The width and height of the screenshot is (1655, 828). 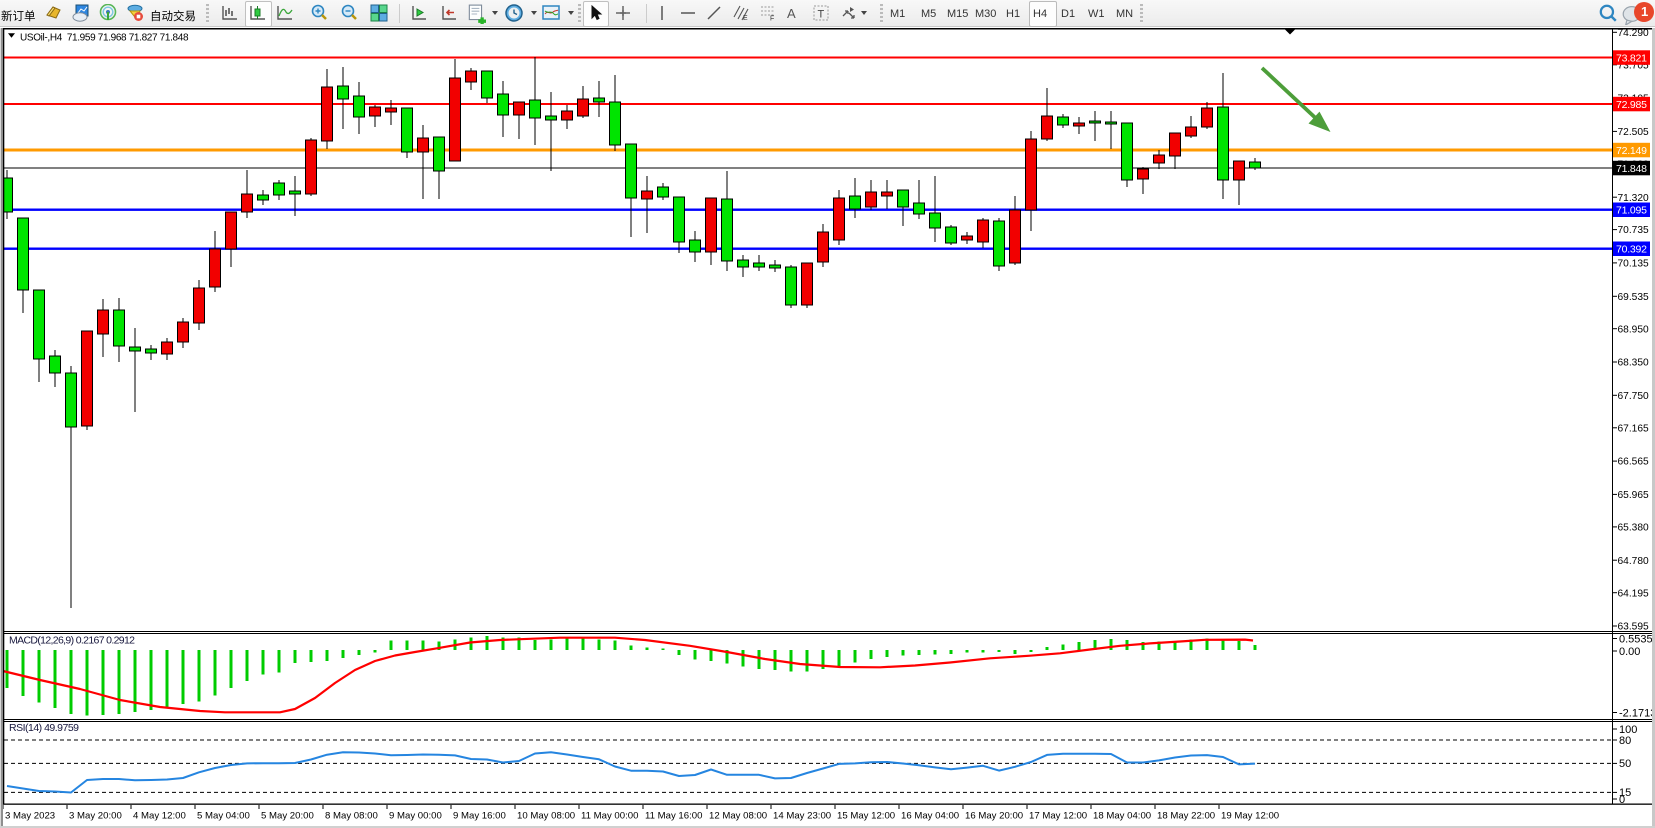 What do you see at coordinates (1631, 58) in the screenshot?
I see `svg-text: 73.821` at bounding box center [1631, 58].